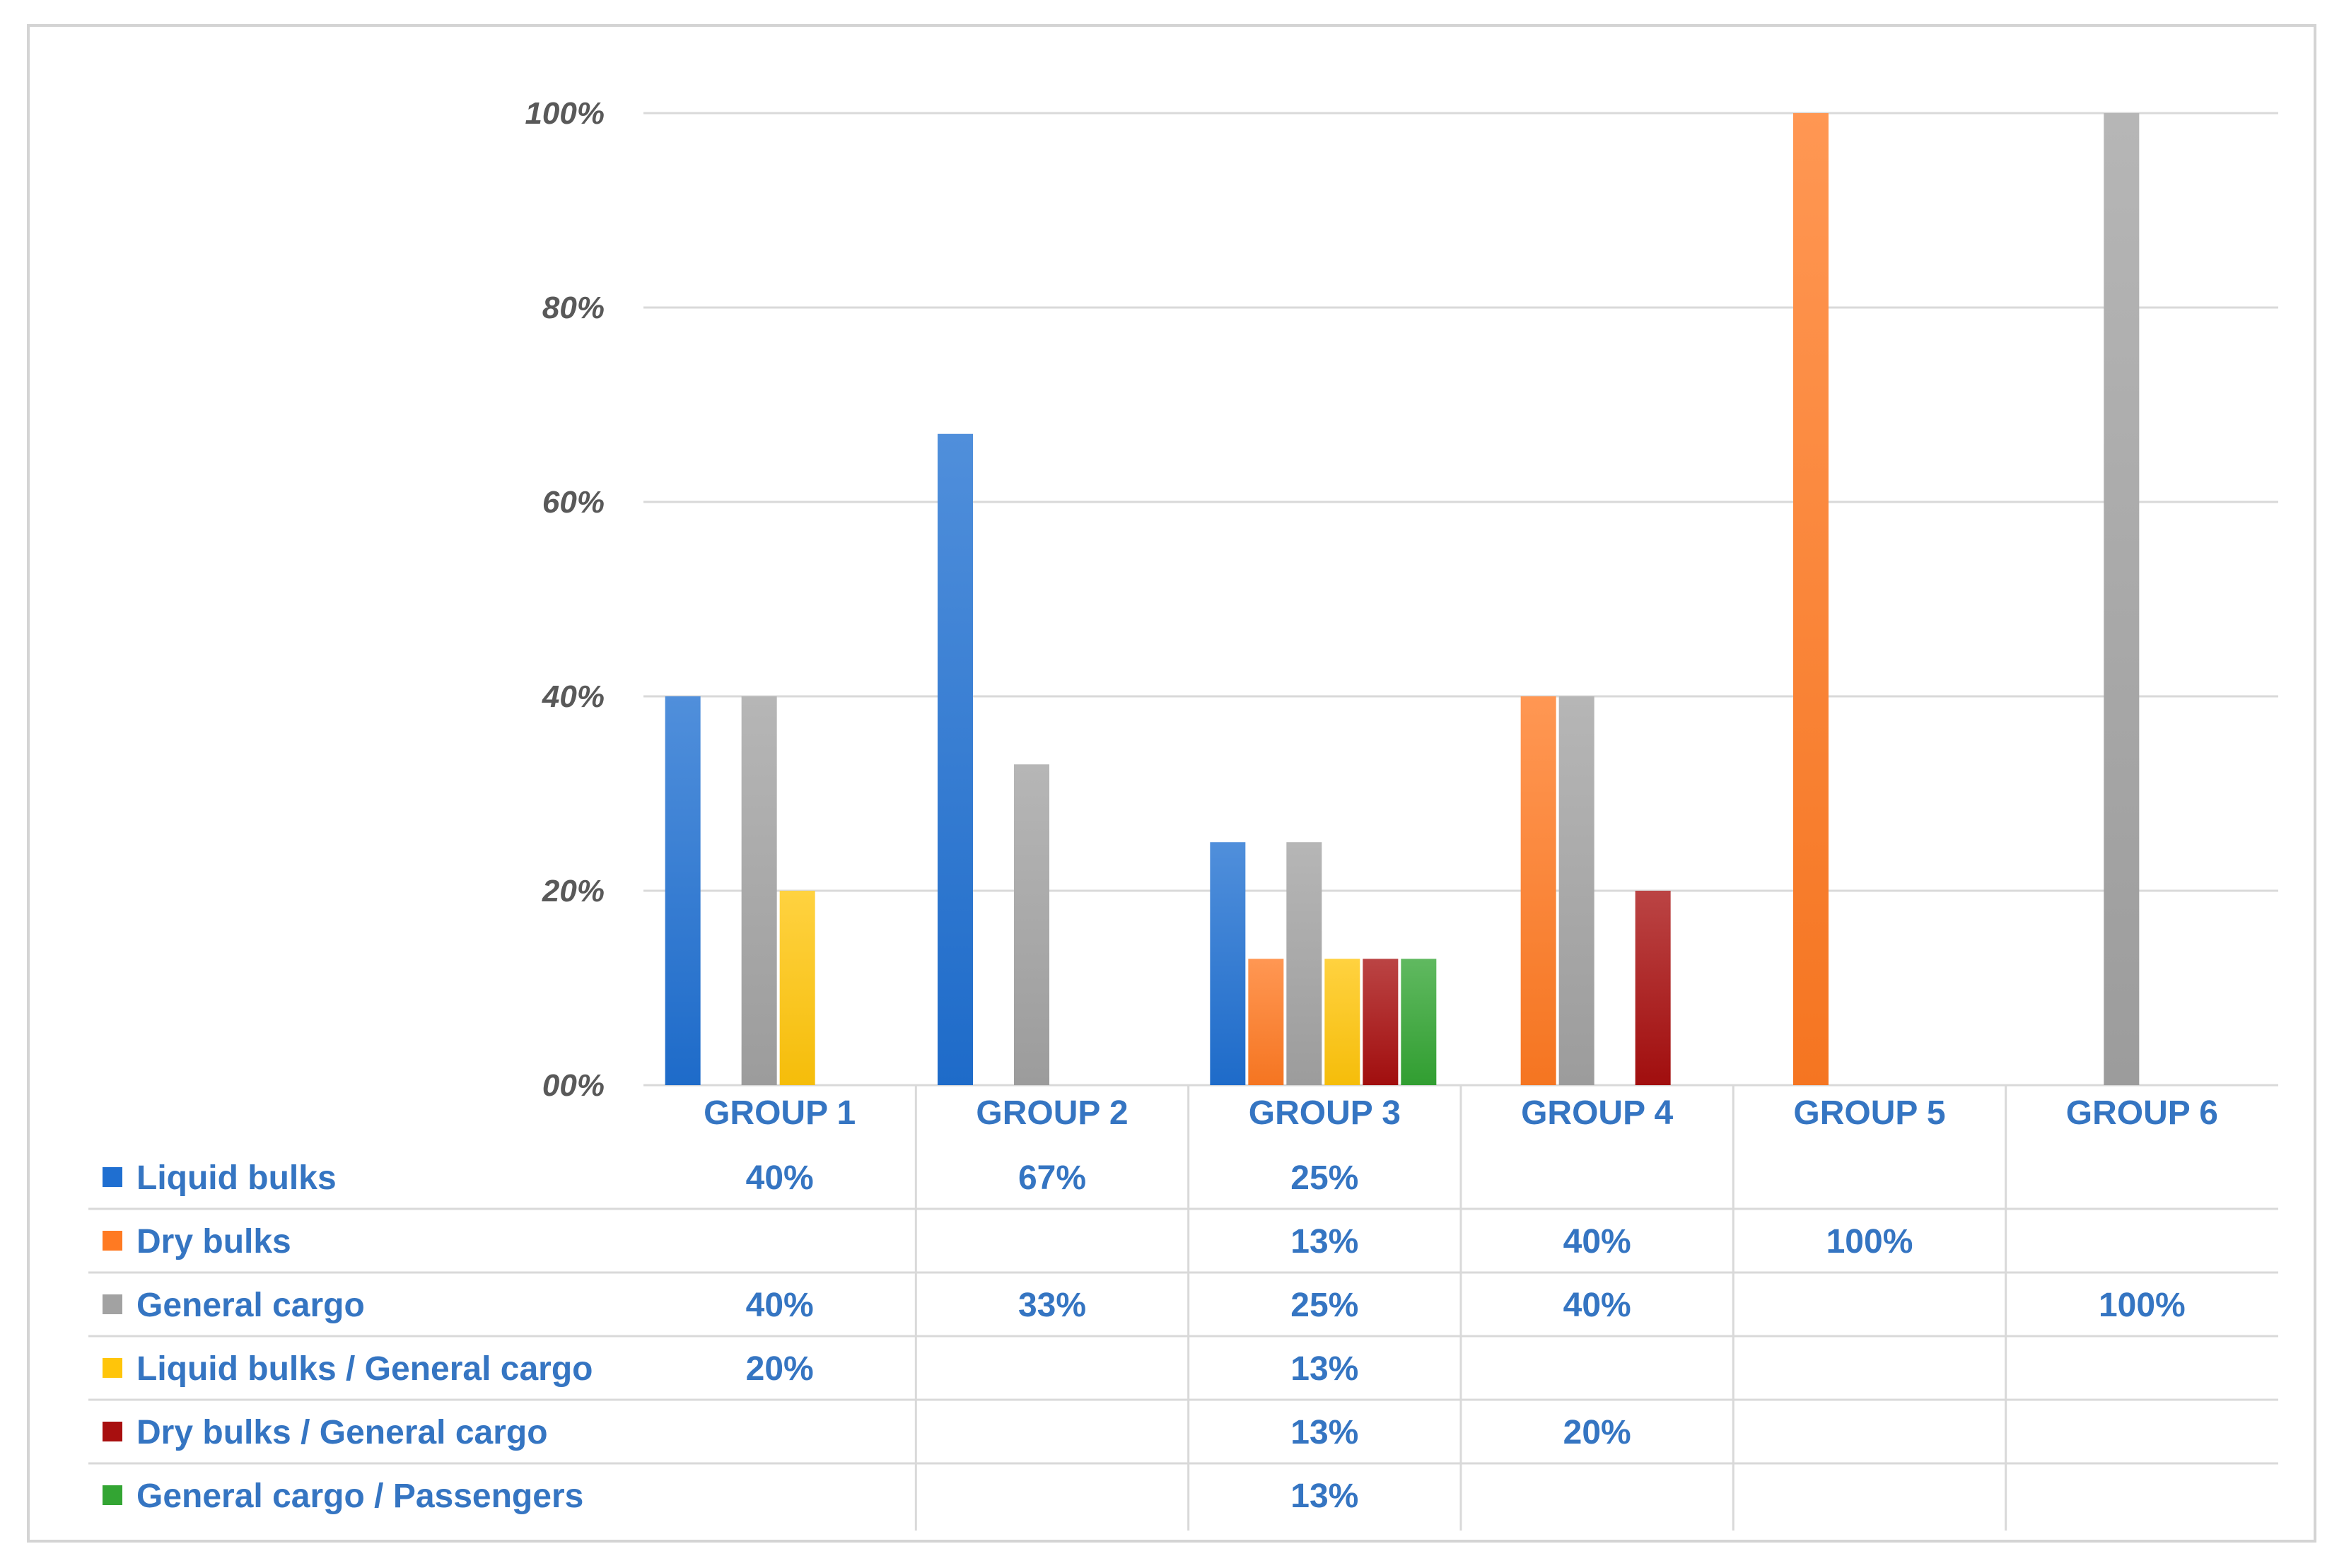 This screenshot has width=2344, height=1568. I want to click on category-label: GROUP 3, so click(1325, 1113).